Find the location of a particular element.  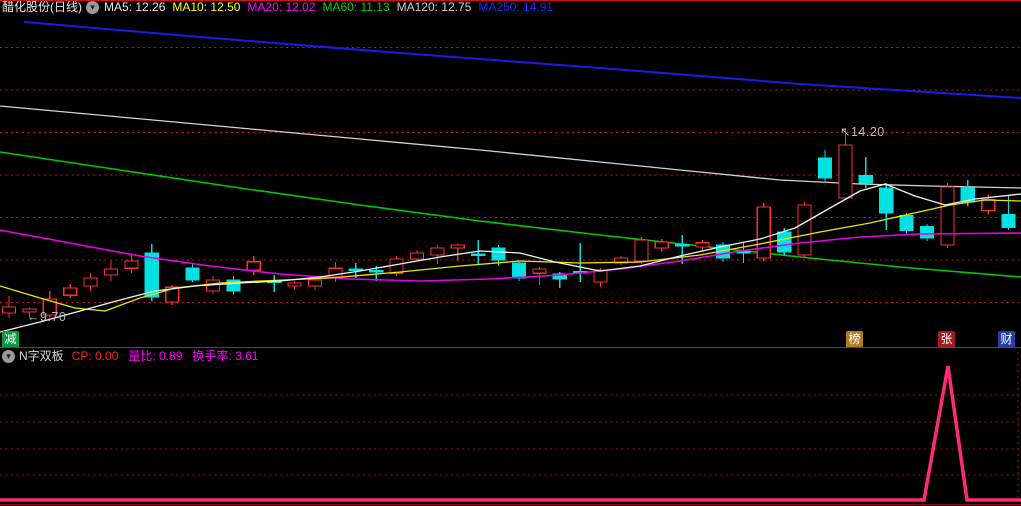

indicator-field-cp: CP: 0.00 is located at coordinates (95, 356).